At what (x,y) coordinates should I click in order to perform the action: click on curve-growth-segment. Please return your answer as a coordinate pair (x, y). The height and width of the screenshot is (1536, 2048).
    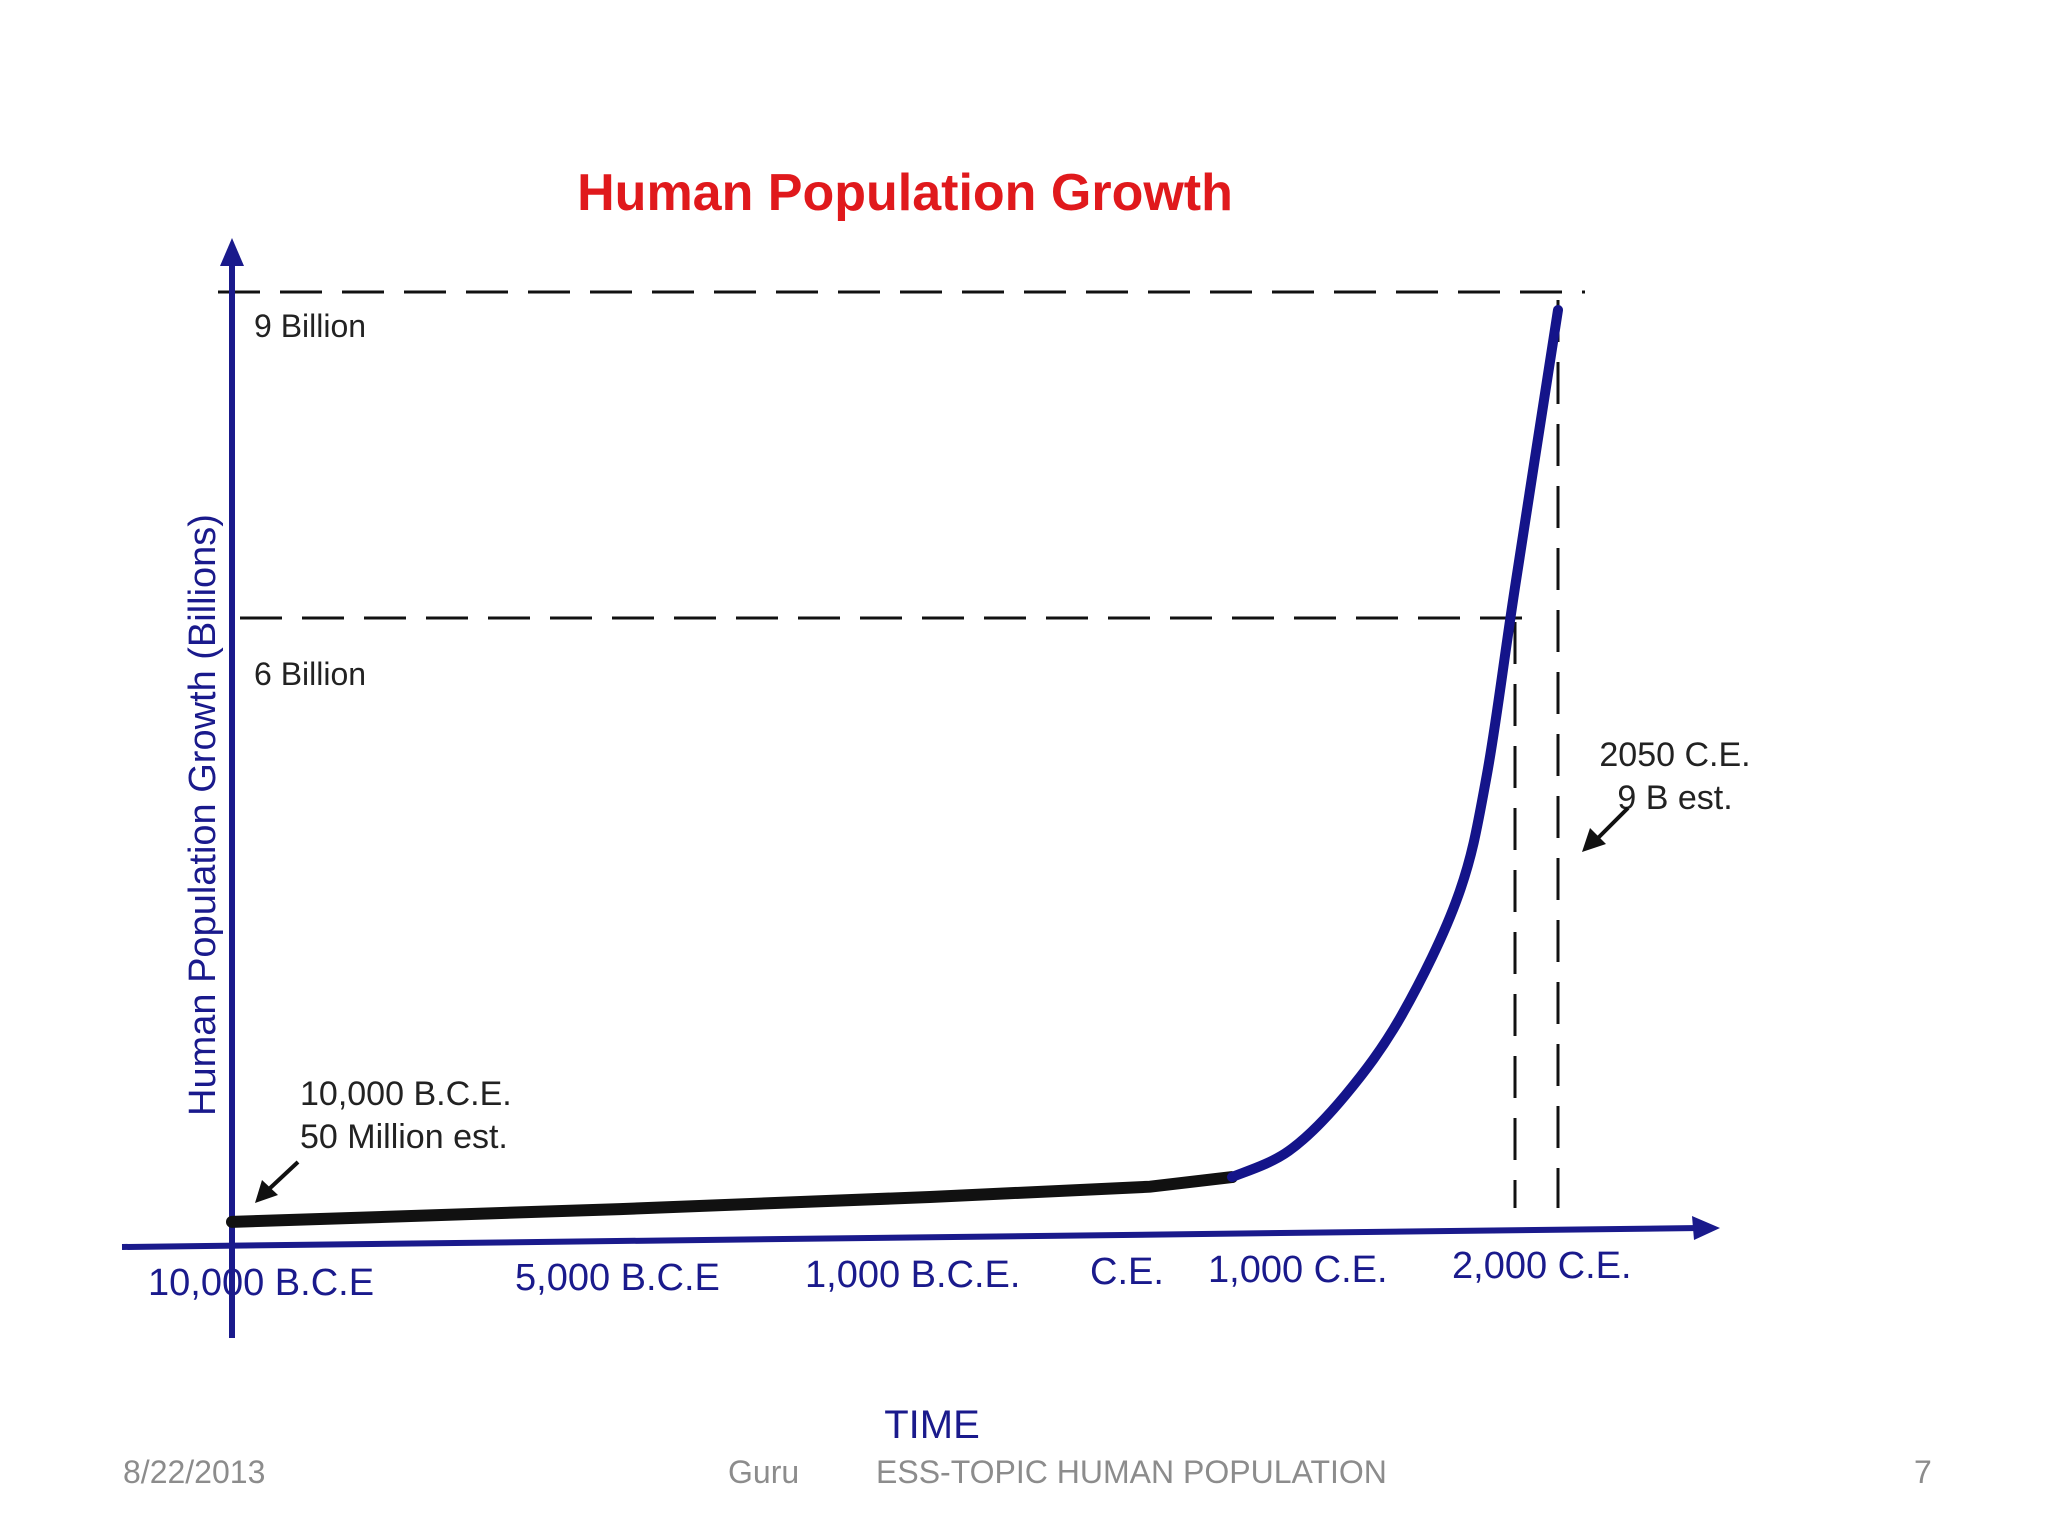
    Looking at the image, I should click on (1395, 744).